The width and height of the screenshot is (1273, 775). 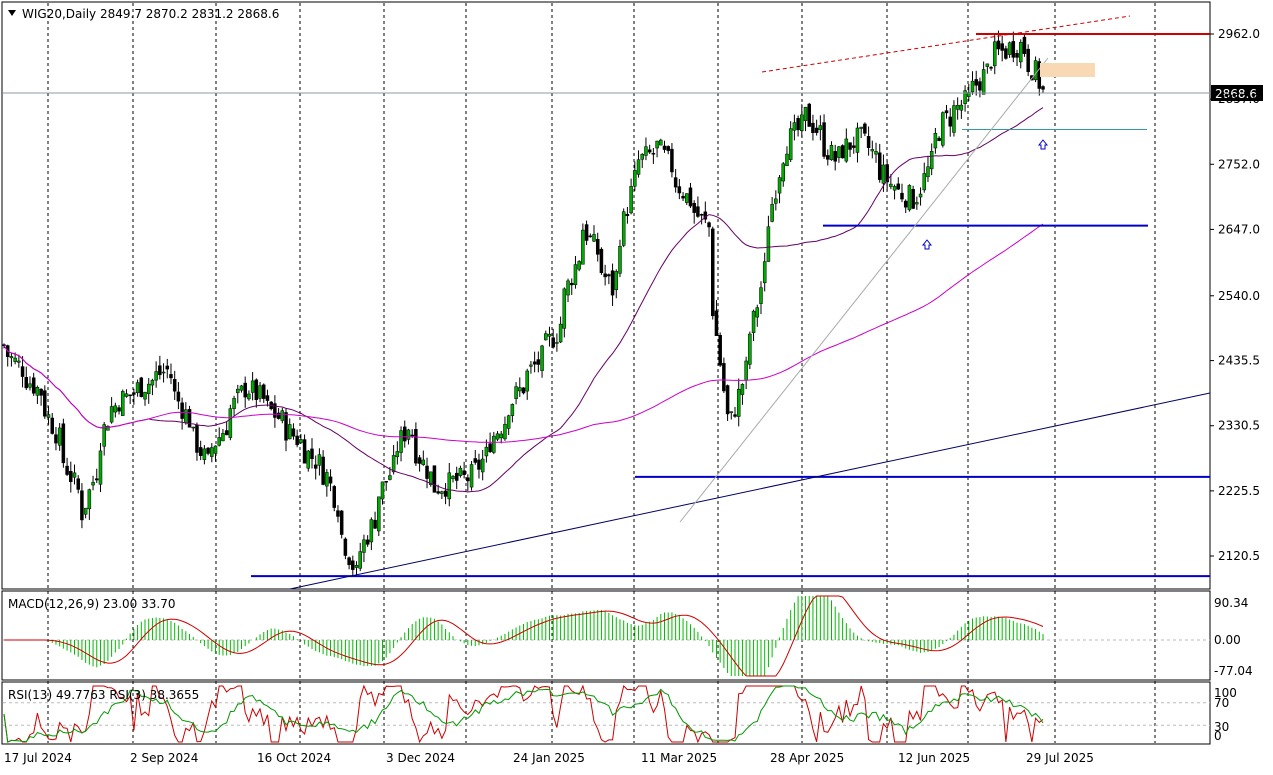 I want to click on price-axis-label: 2857.0, so click(x=1239, y=99).